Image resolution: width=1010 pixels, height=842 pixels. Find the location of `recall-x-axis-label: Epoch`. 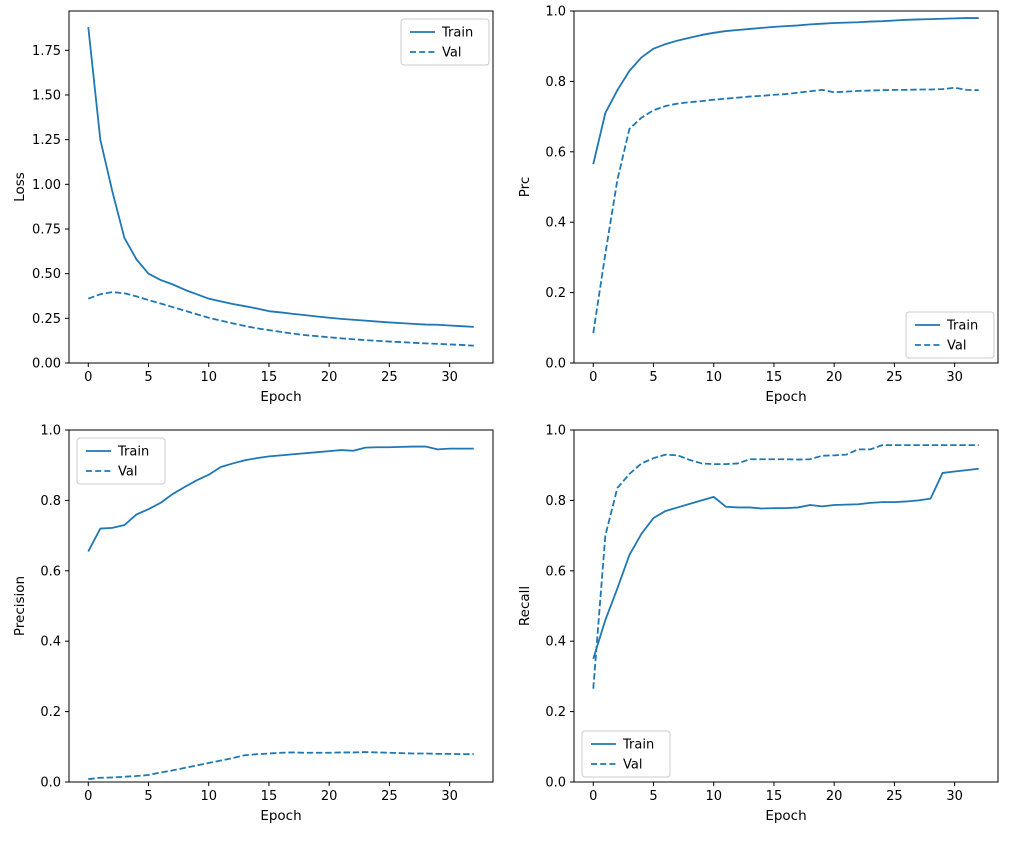

recall-x-axis-label: Epoch is located at coordinates (785, 816).